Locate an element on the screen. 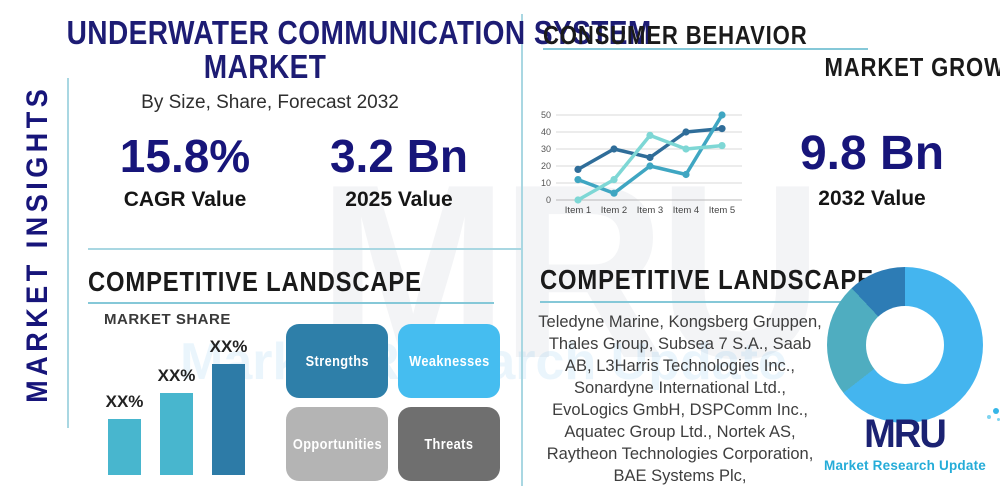 The image size is (1000, 500). swot-weaknesses-box: Weaknesses is located at coordinates (449, 361).